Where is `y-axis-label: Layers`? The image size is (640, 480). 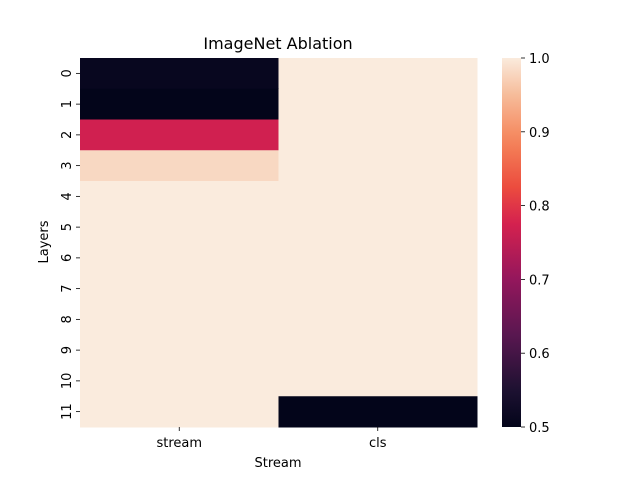
y-axis-label: Layers is located at coordinates (44, 241).